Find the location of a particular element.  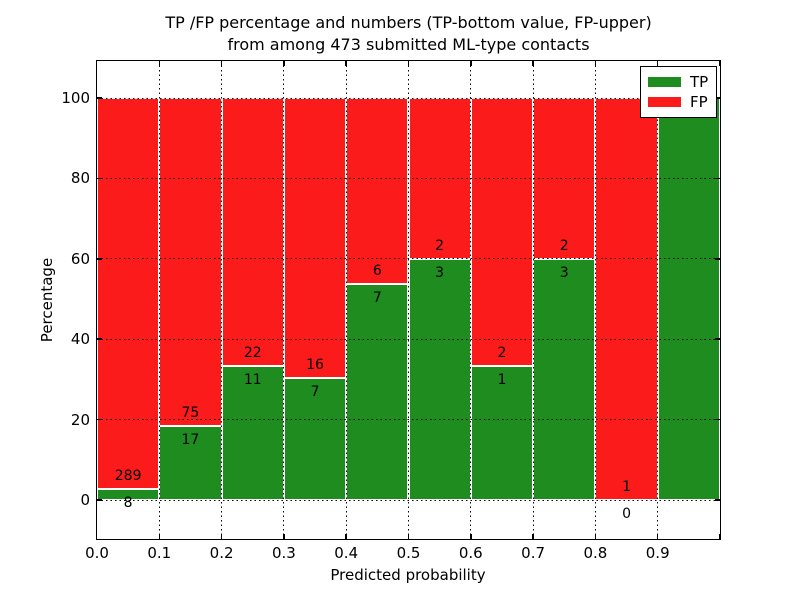

x-tick-label: 0.3 is located at coordinates (283, 553).